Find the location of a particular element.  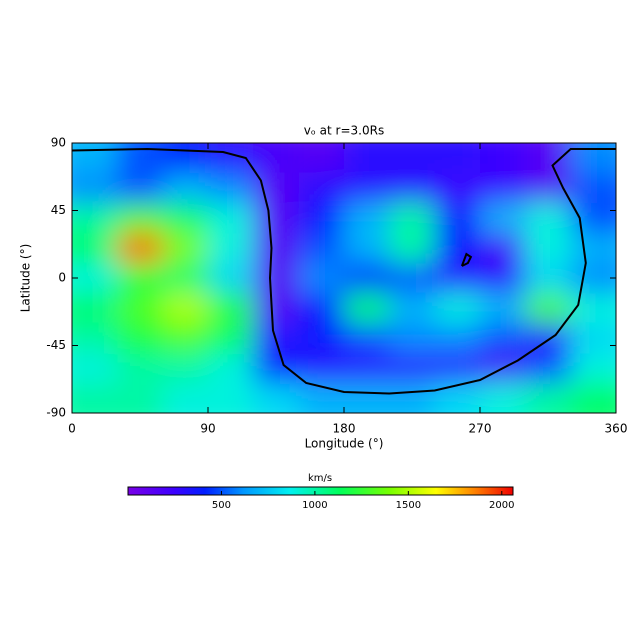

y-tick-label: -45 is located at coordinates (56, 345).